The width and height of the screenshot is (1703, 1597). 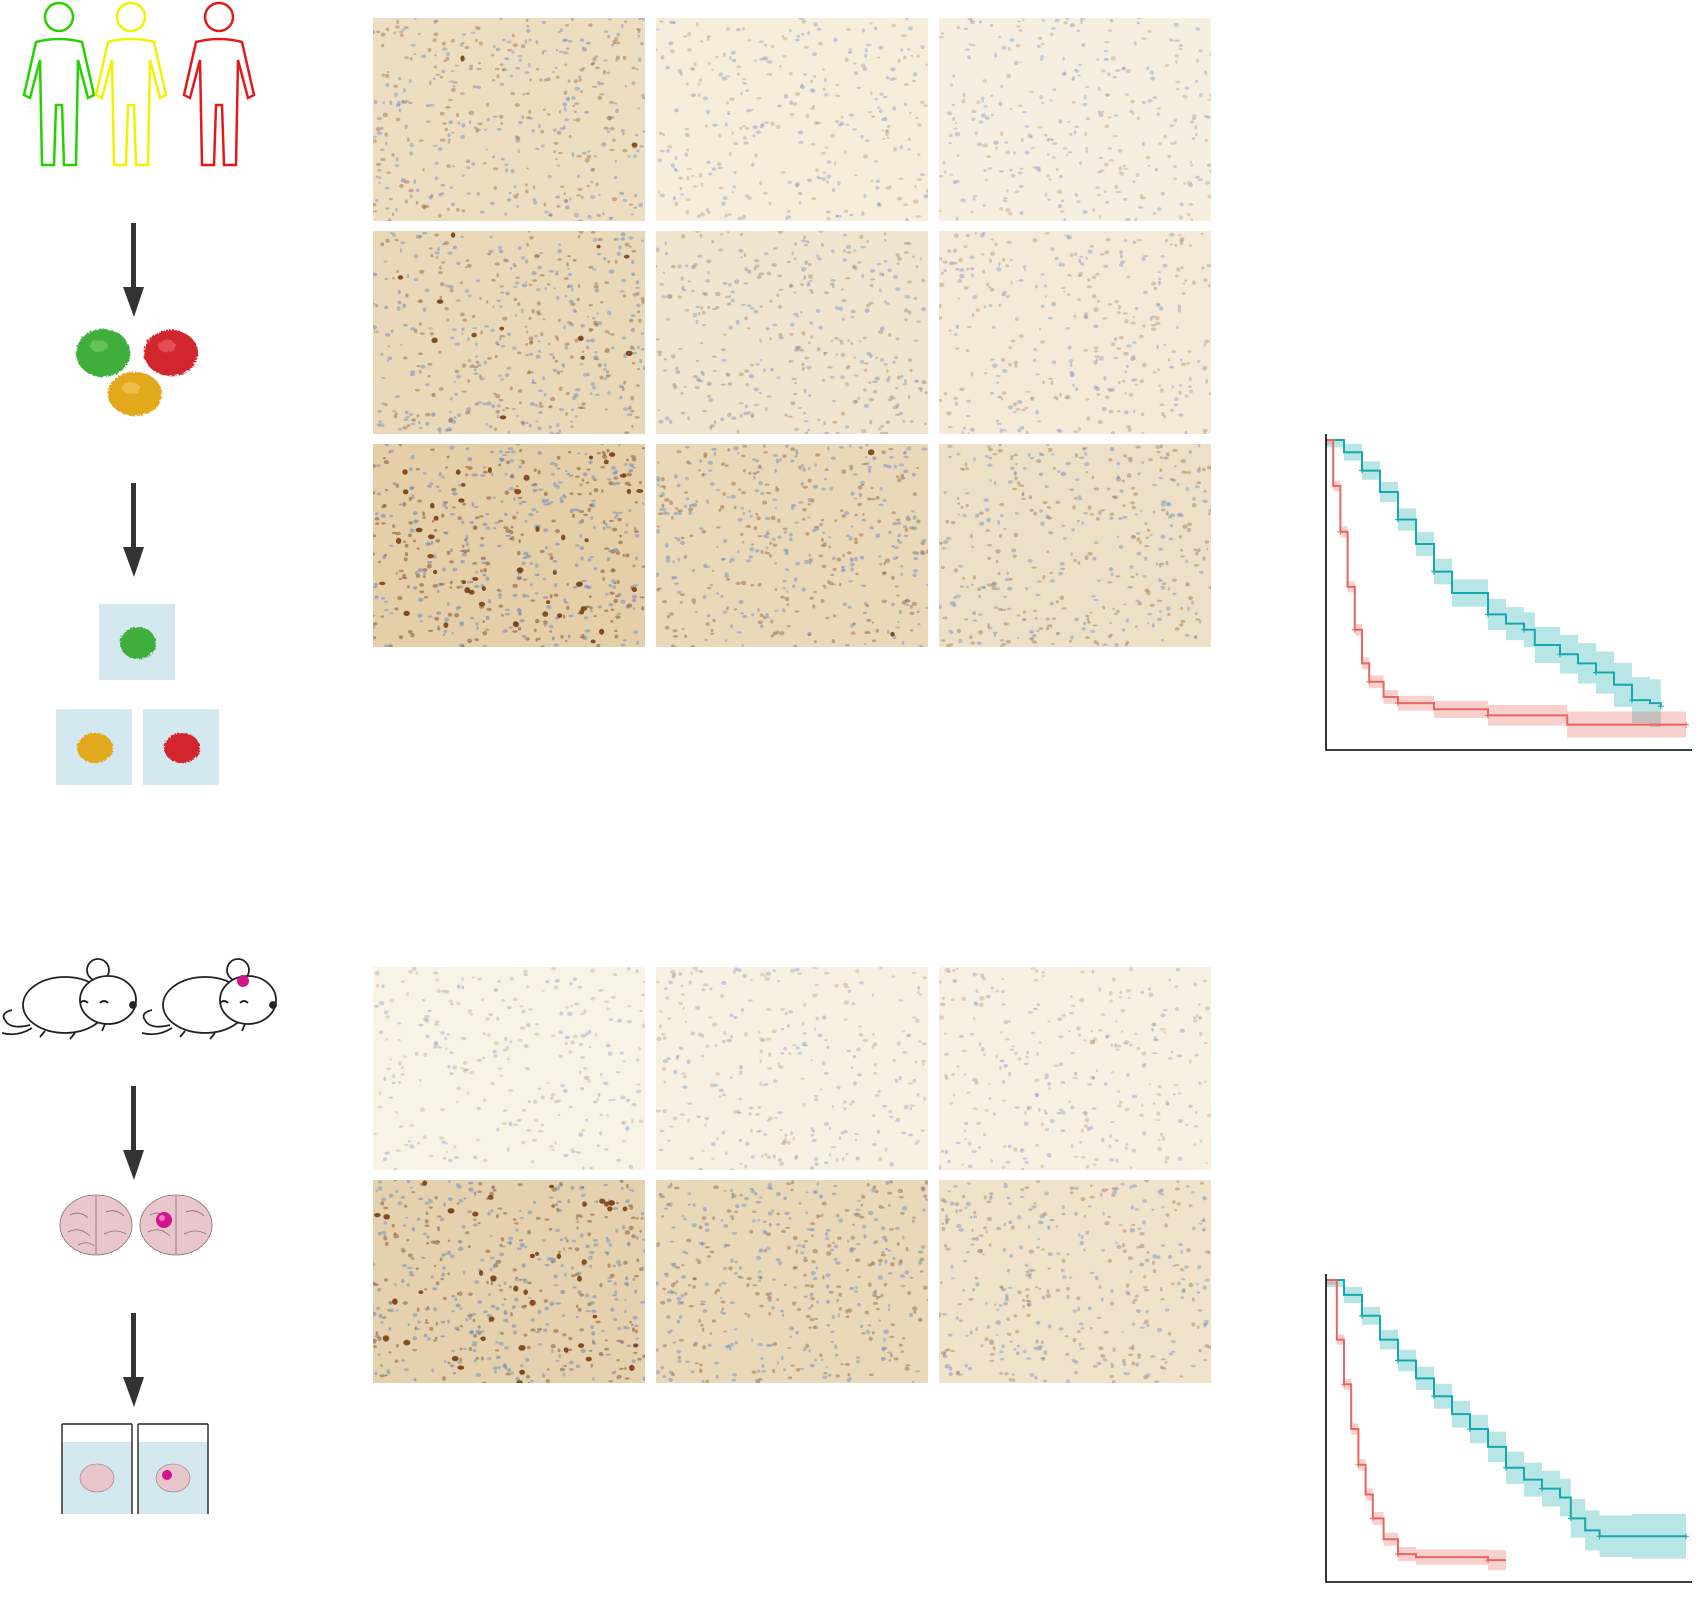 What do you see at coordinates (94, 747) in the screenshot?
I see `organoid-dish-yellow` at bounding box center [94, 747].